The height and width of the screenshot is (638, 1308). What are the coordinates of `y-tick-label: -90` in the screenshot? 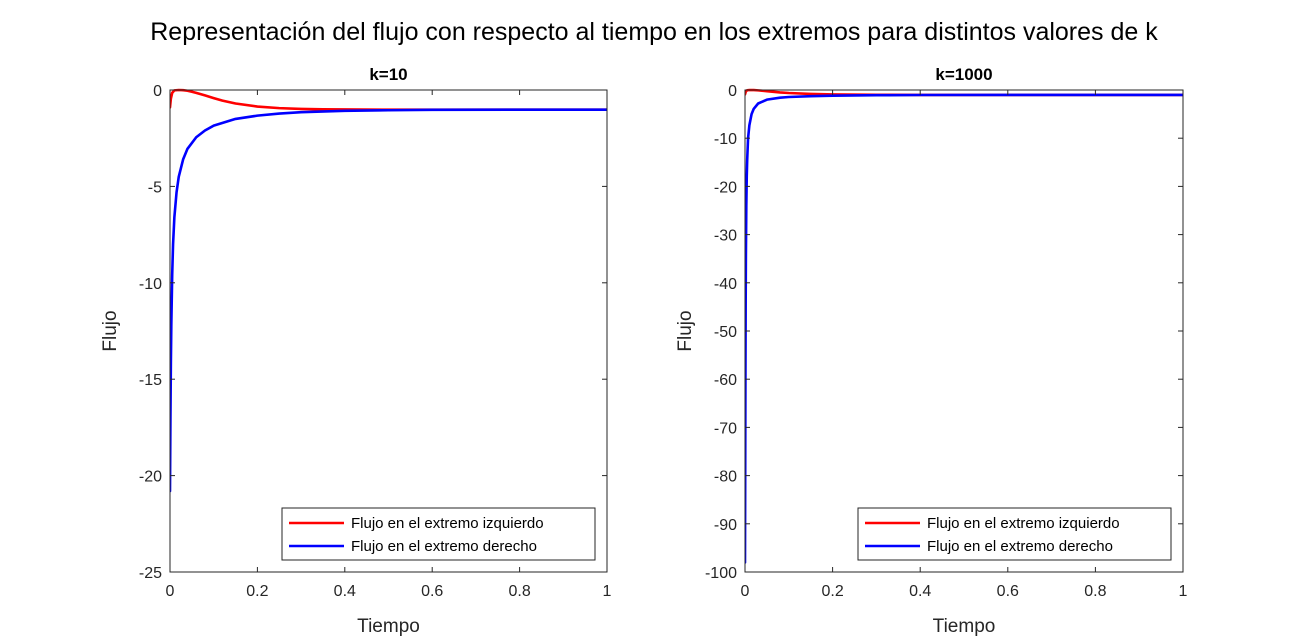 It's located at (725, 525).